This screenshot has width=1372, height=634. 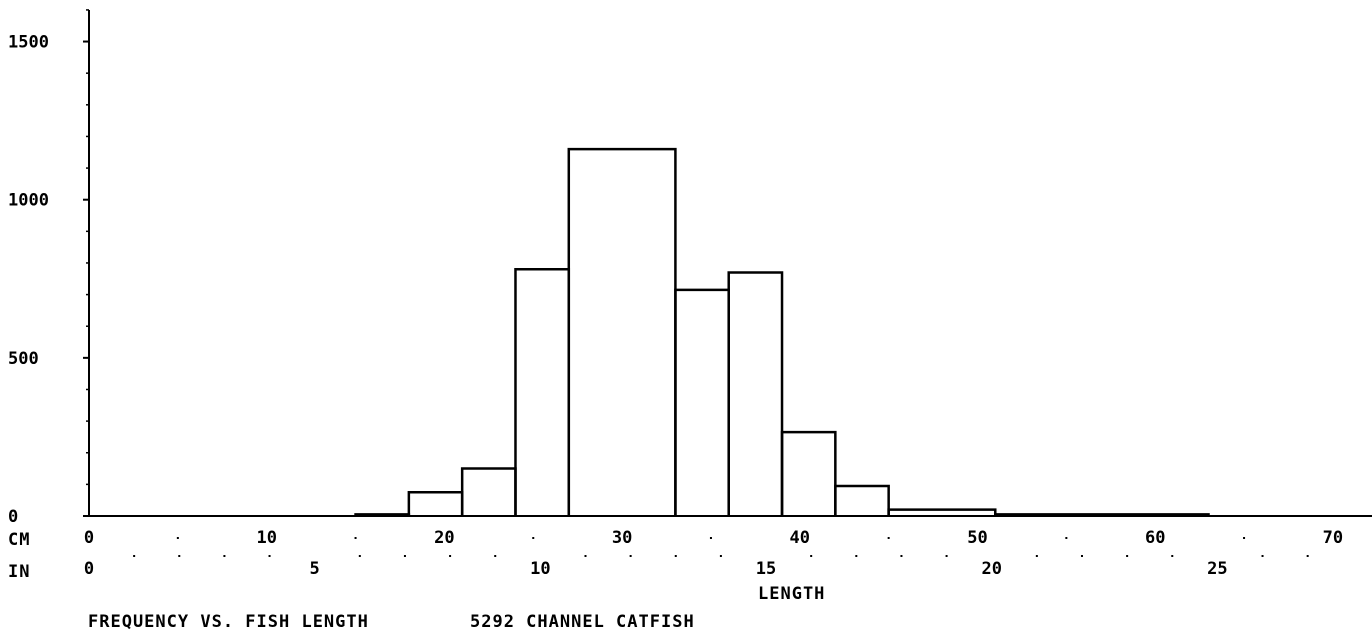 What do you see at coordinates (89, 569) in the screenshot?
I see `in-tick-label: 0` at bounding box center [89, 569].